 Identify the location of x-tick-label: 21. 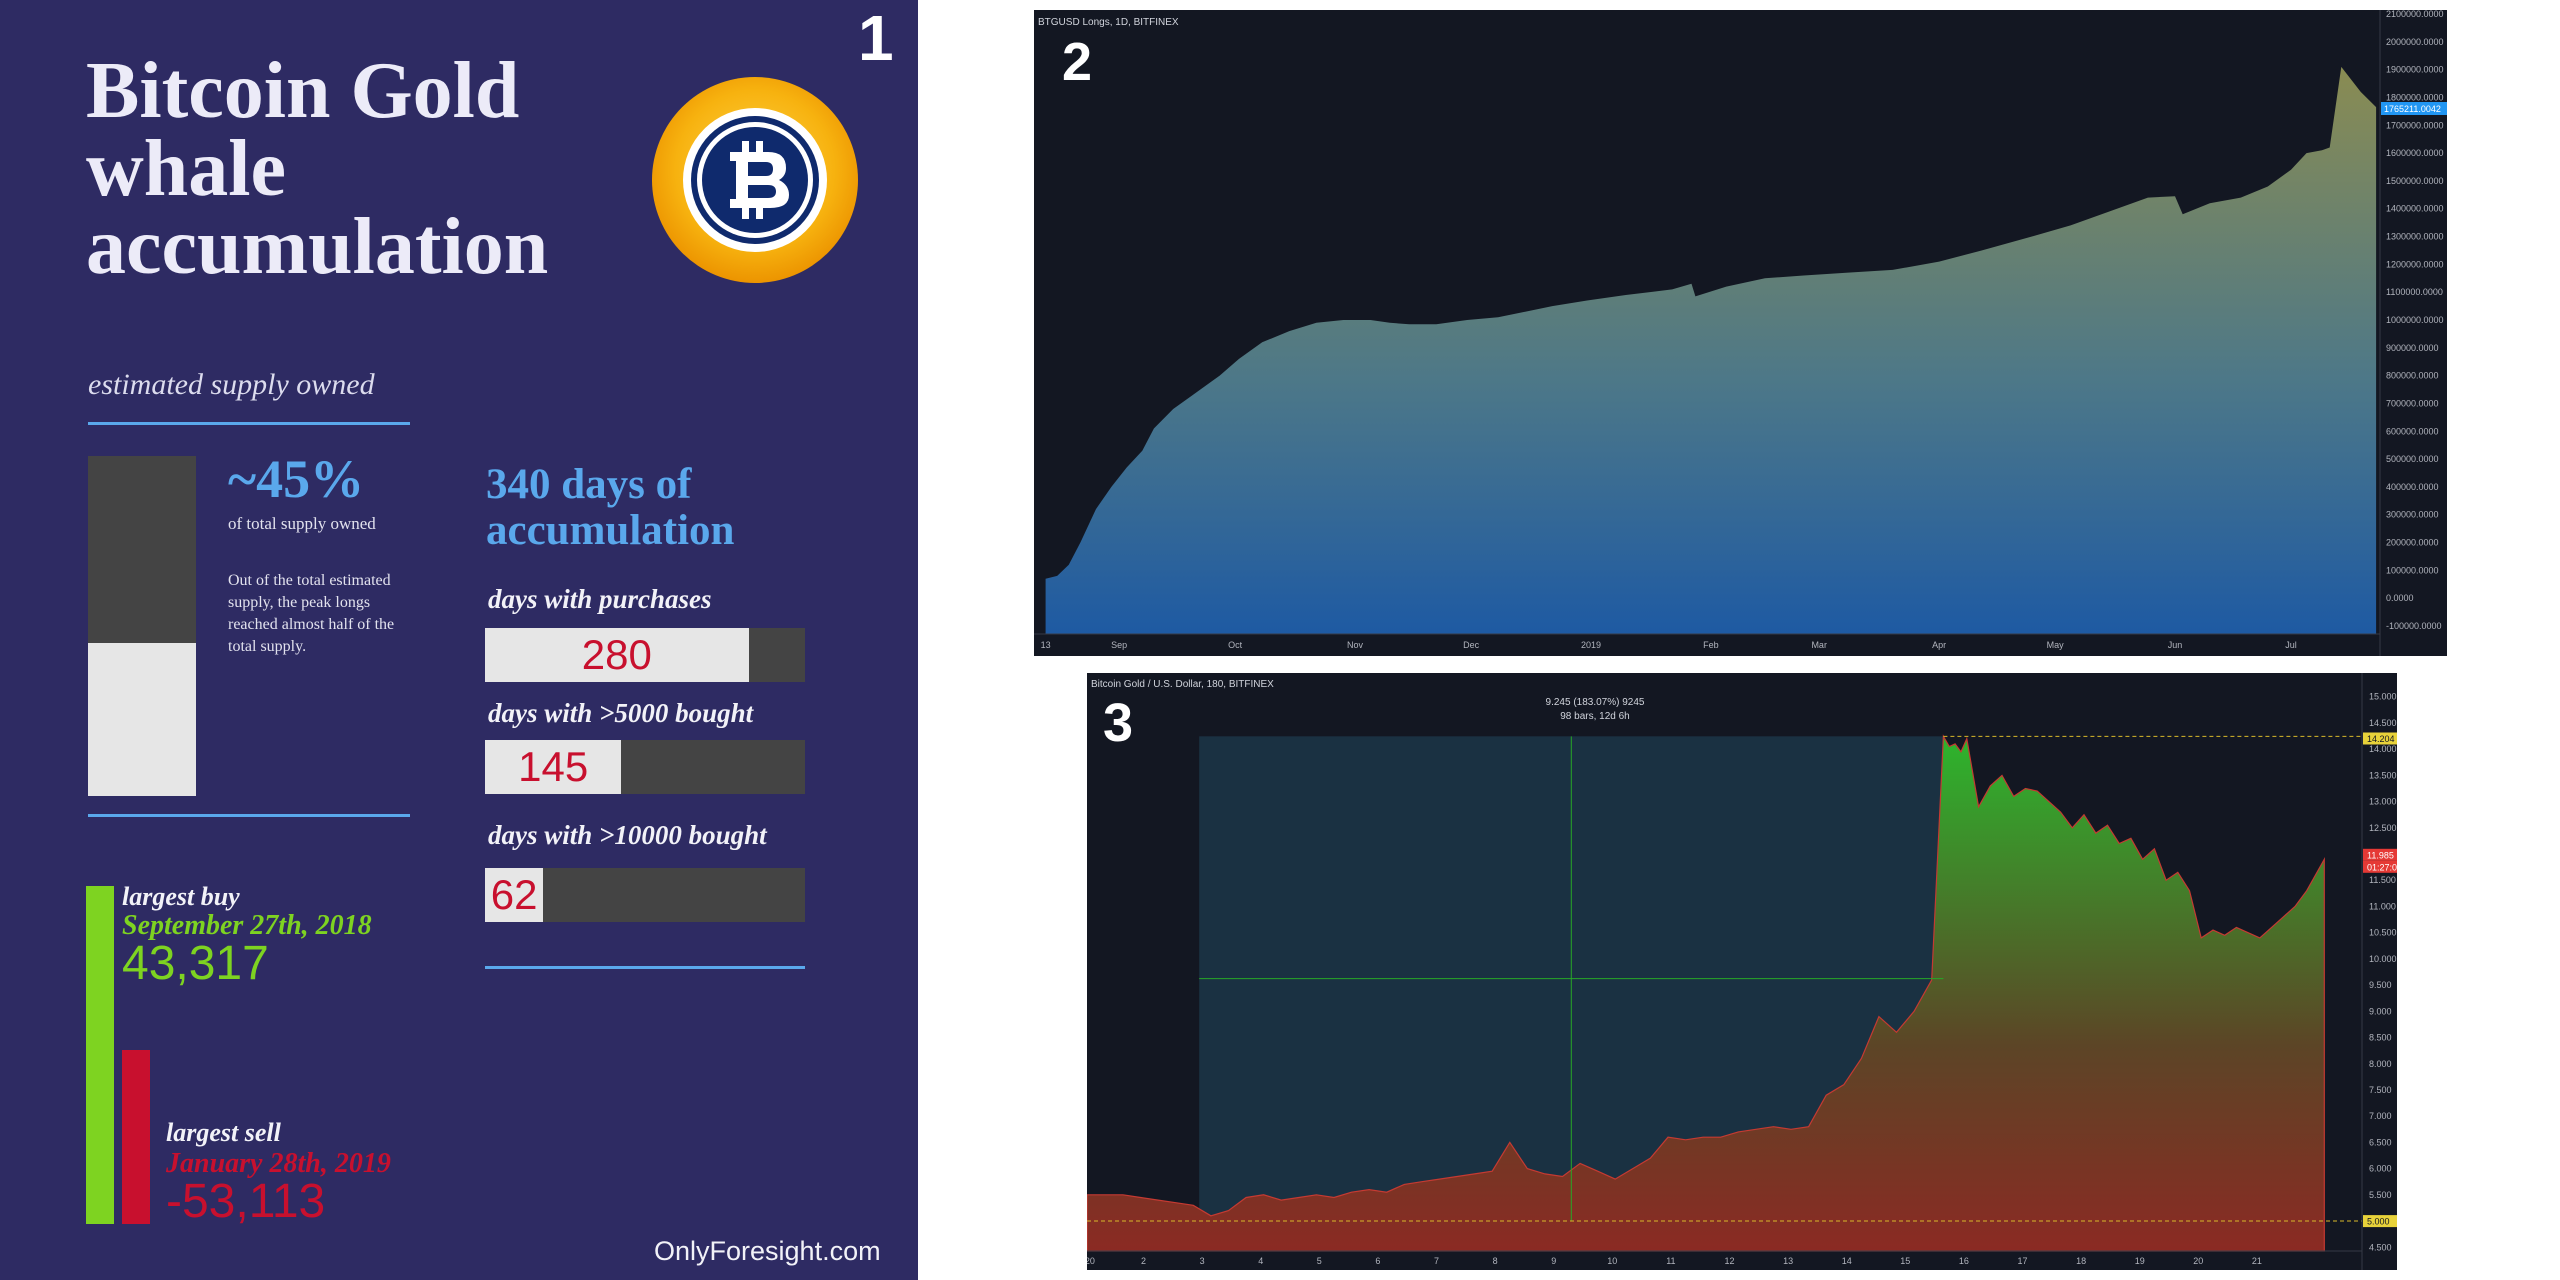
(2257, 1261).